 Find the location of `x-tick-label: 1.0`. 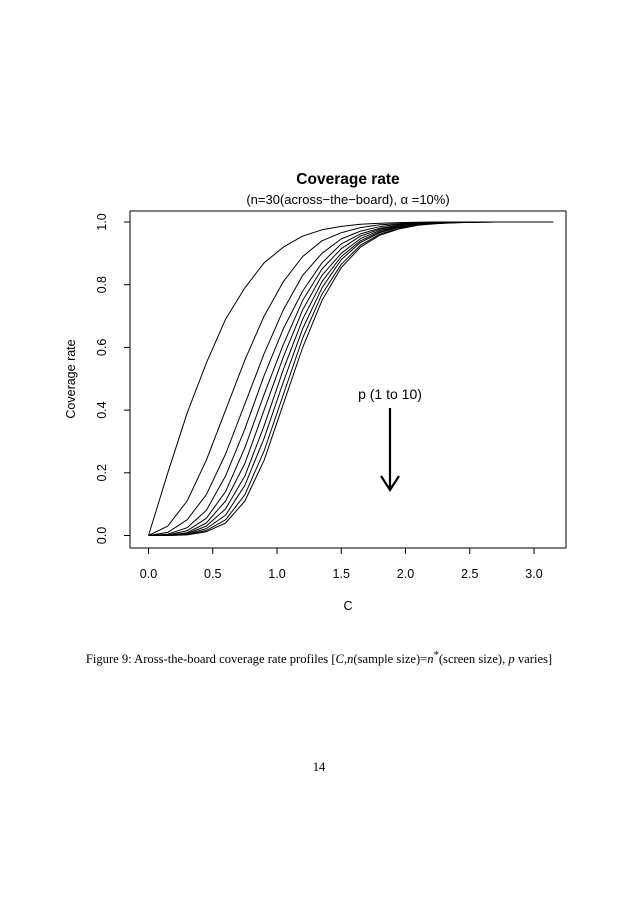

x-tick-label: 1.0 is located at coordinates (276, 574).